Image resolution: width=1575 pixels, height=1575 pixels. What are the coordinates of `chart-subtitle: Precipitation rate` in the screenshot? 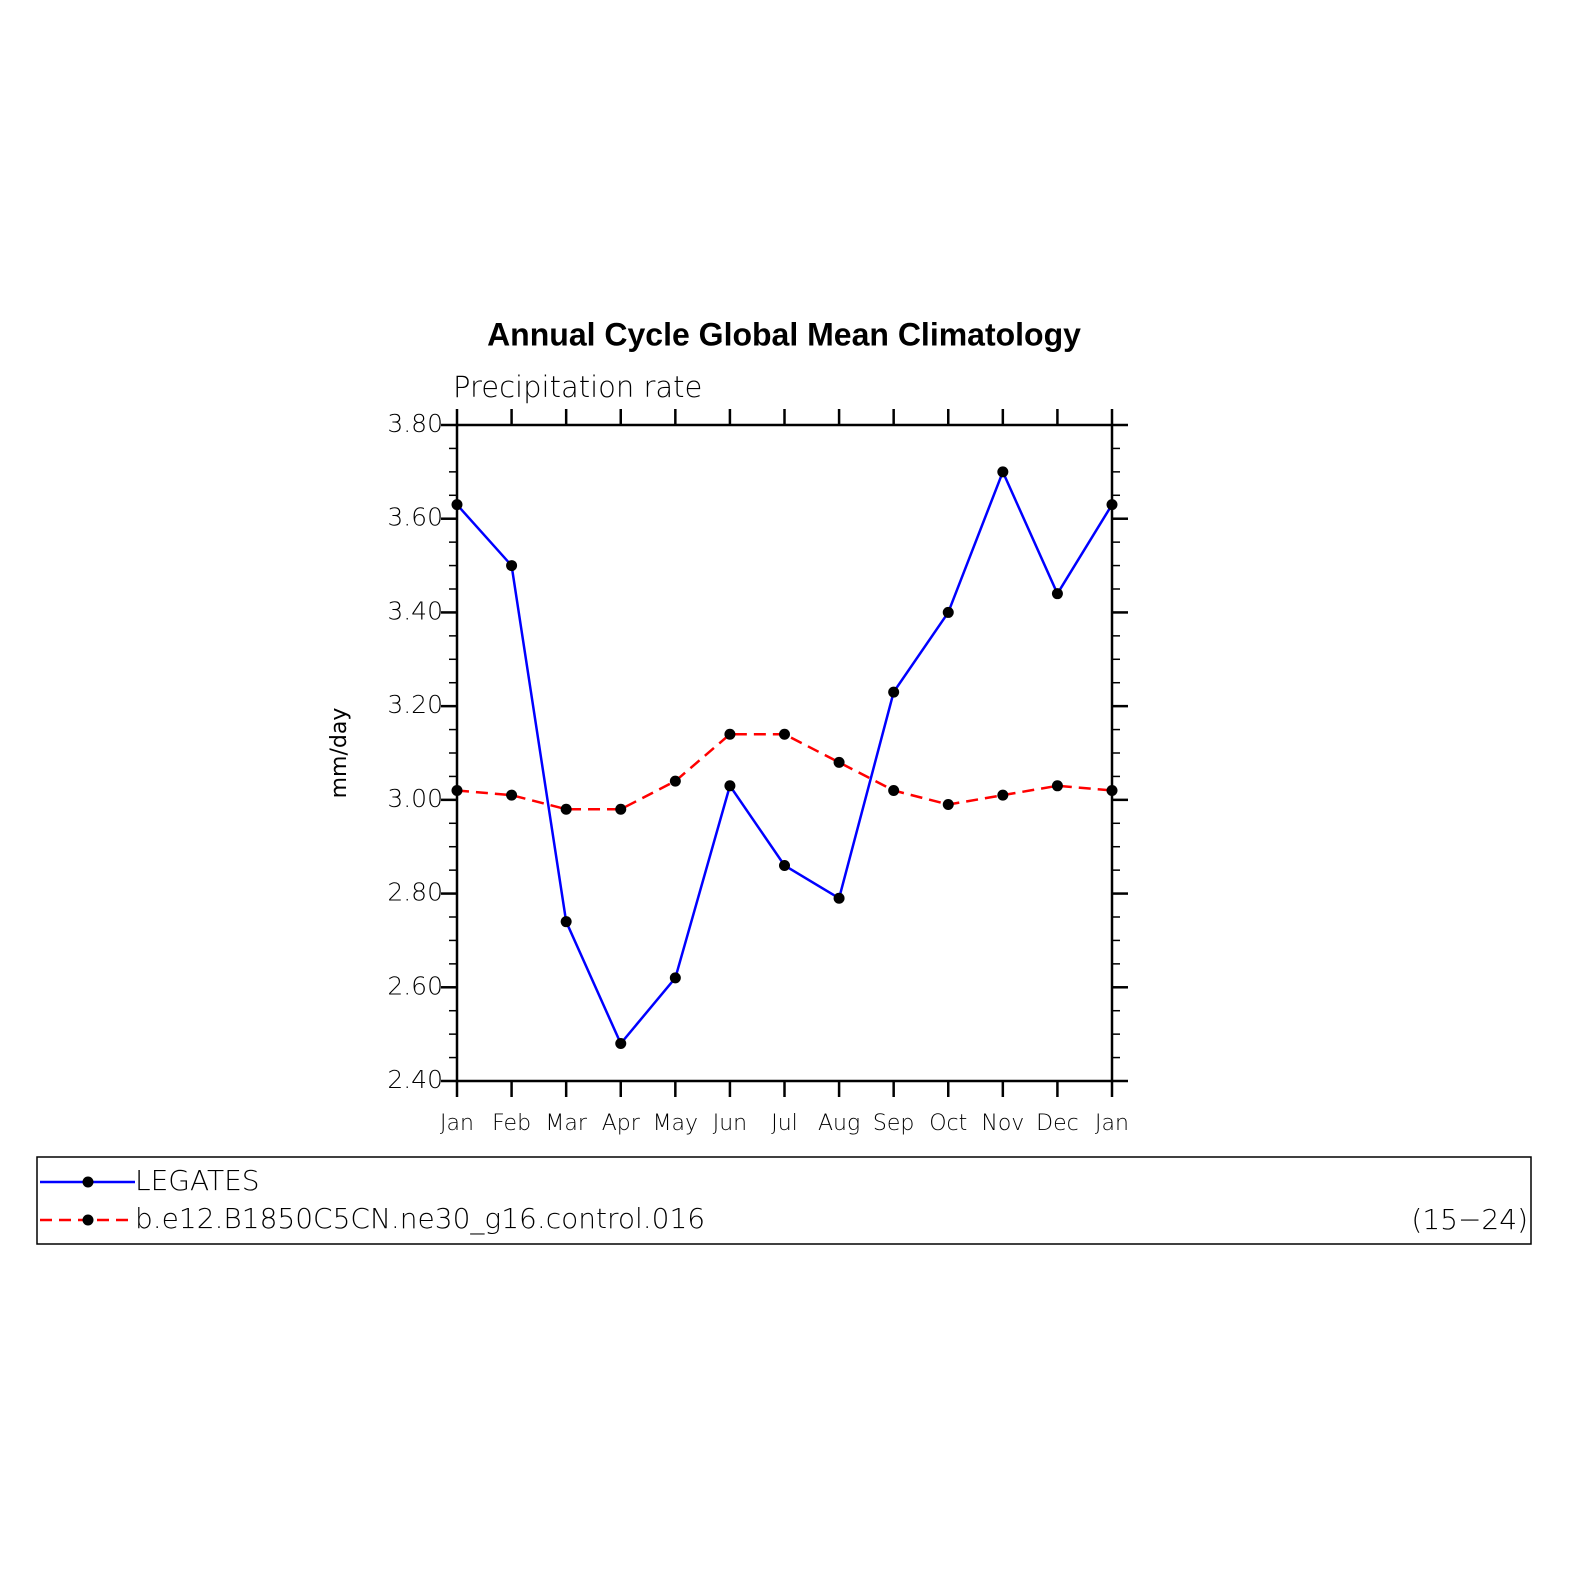 It's located at (577, 387).